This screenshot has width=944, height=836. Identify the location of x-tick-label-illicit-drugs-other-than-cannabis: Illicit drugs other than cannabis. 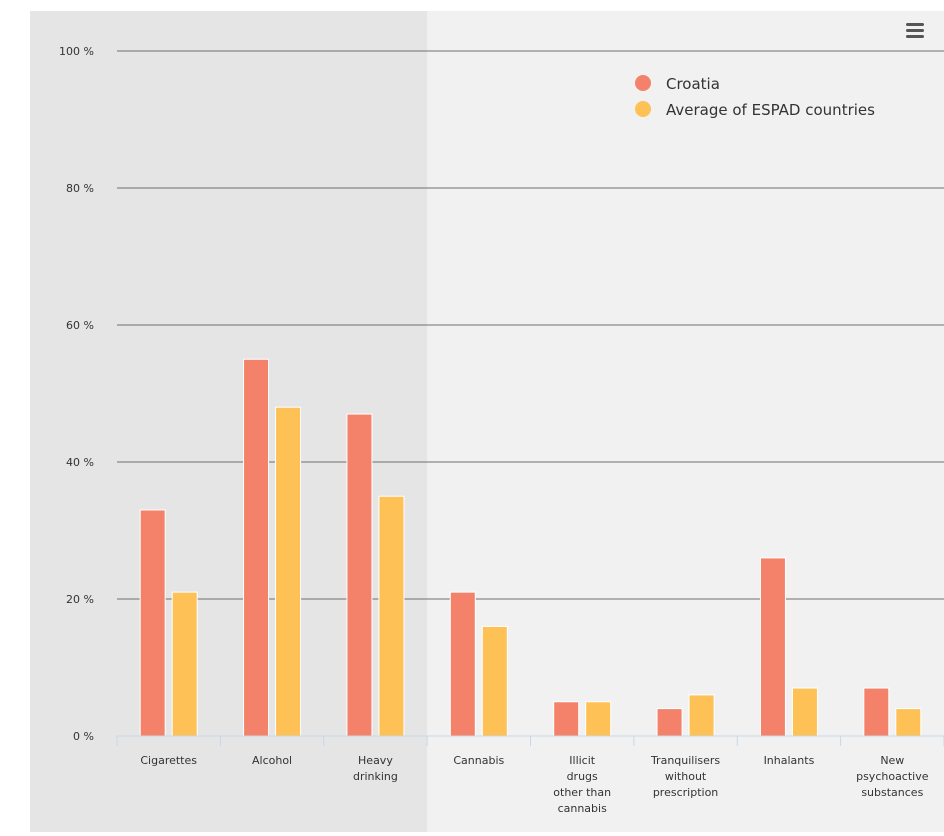
(582, 784).